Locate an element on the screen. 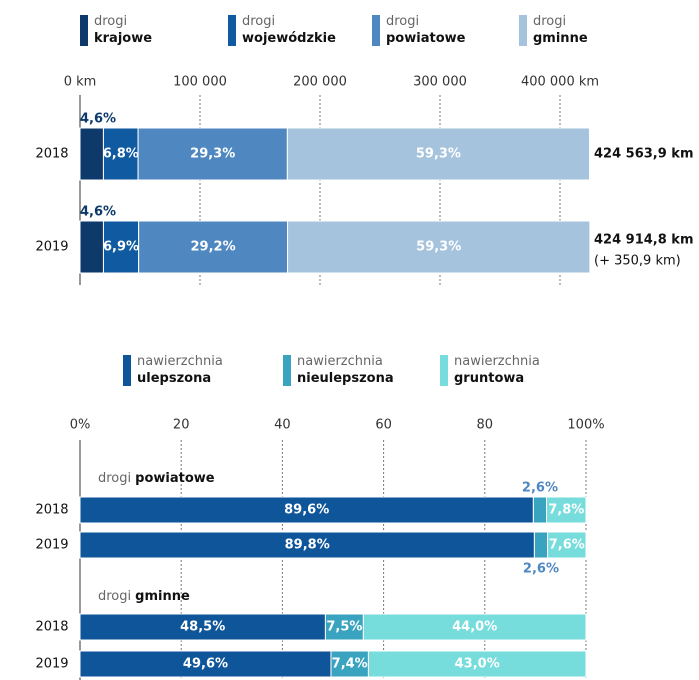 This screenshot has width=699, height=680. group-label: drogi gminne is located at coordinates (144, 596).